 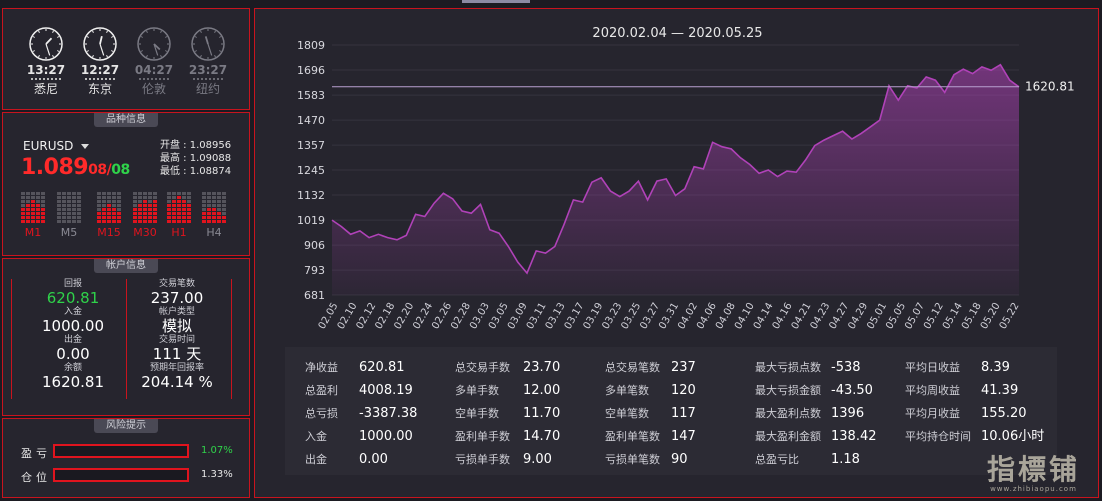 What do you see at coordinates (176, 326) in the screenshot?
I see `account-field-value: 模拟` at bounding box center [176, 326].